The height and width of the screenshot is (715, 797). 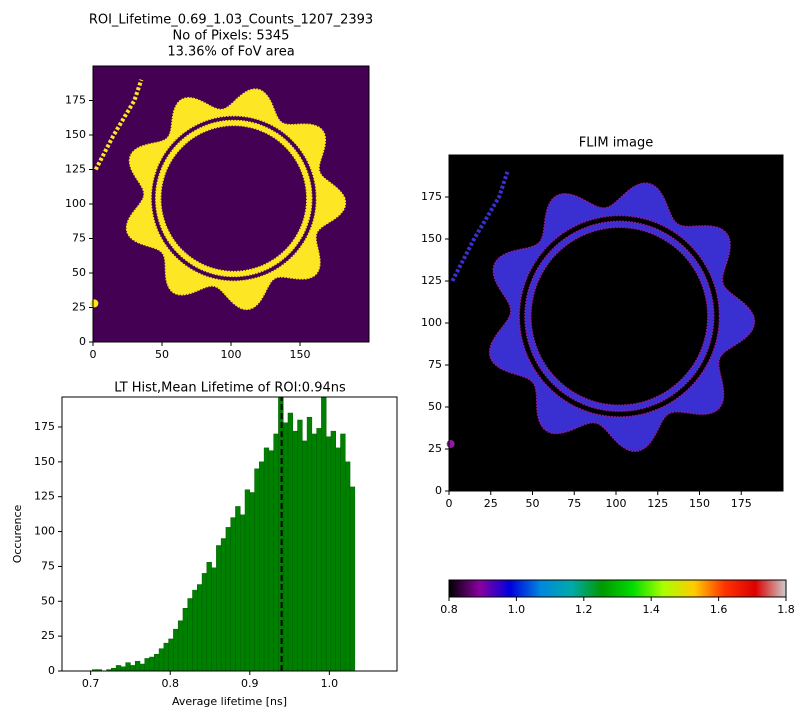 I want to click on roi-streak, so click(x=118, y=125).